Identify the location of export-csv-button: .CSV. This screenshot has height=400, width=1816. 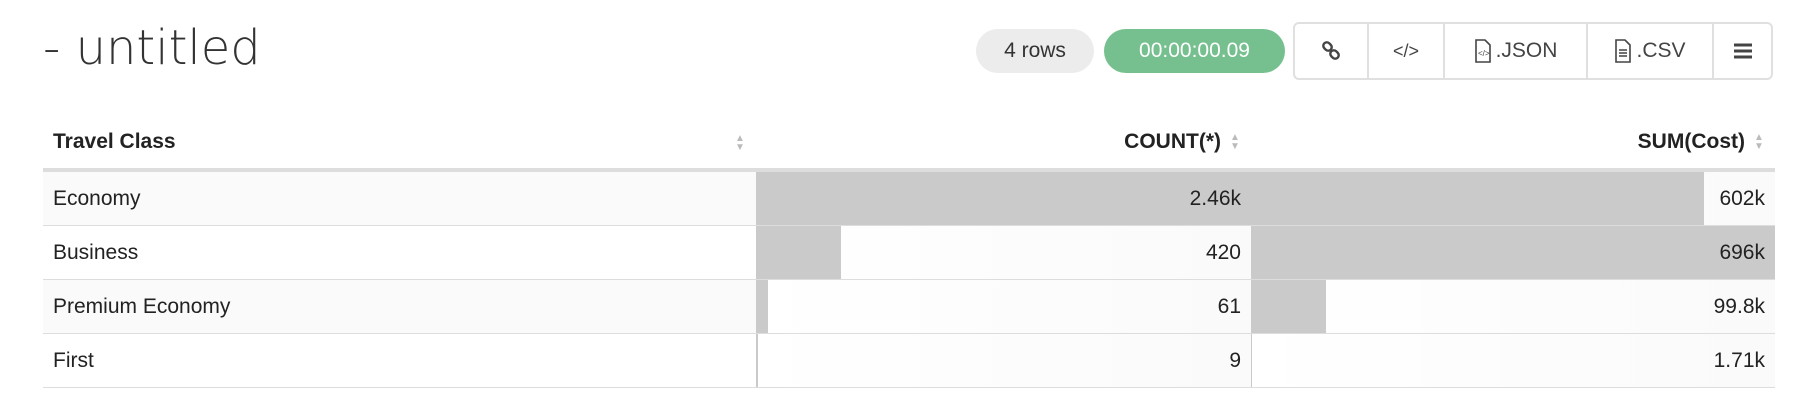
(1651, 51).